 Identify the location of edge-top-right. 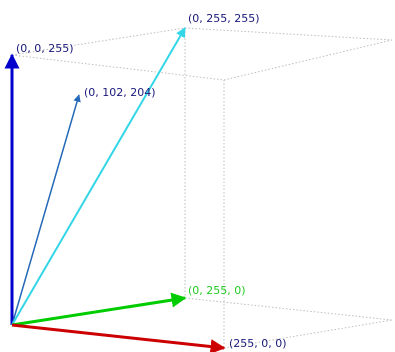
(288, 34).